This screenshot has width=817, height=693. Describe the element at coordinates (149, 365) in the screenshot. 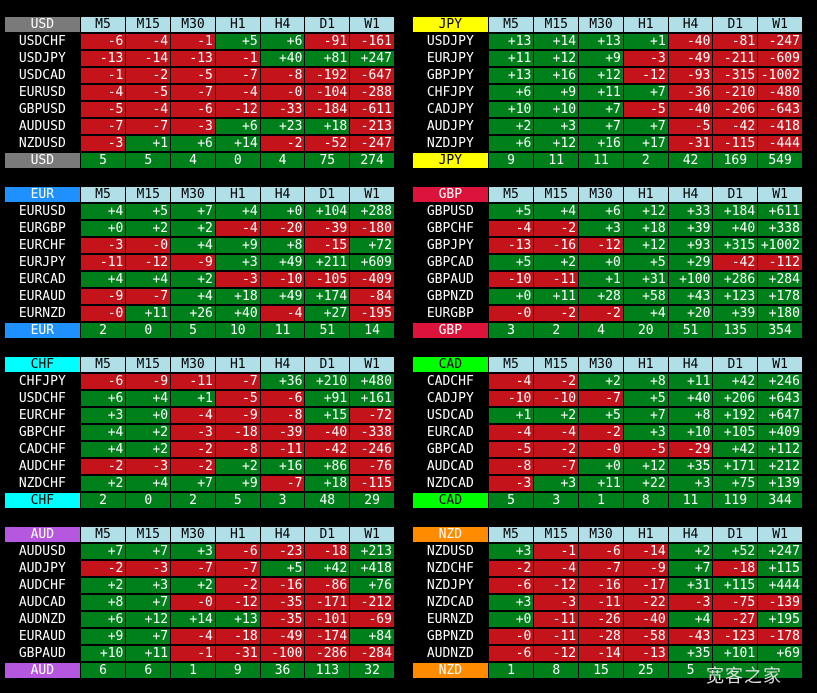

I see `column-header: M15` at that location.